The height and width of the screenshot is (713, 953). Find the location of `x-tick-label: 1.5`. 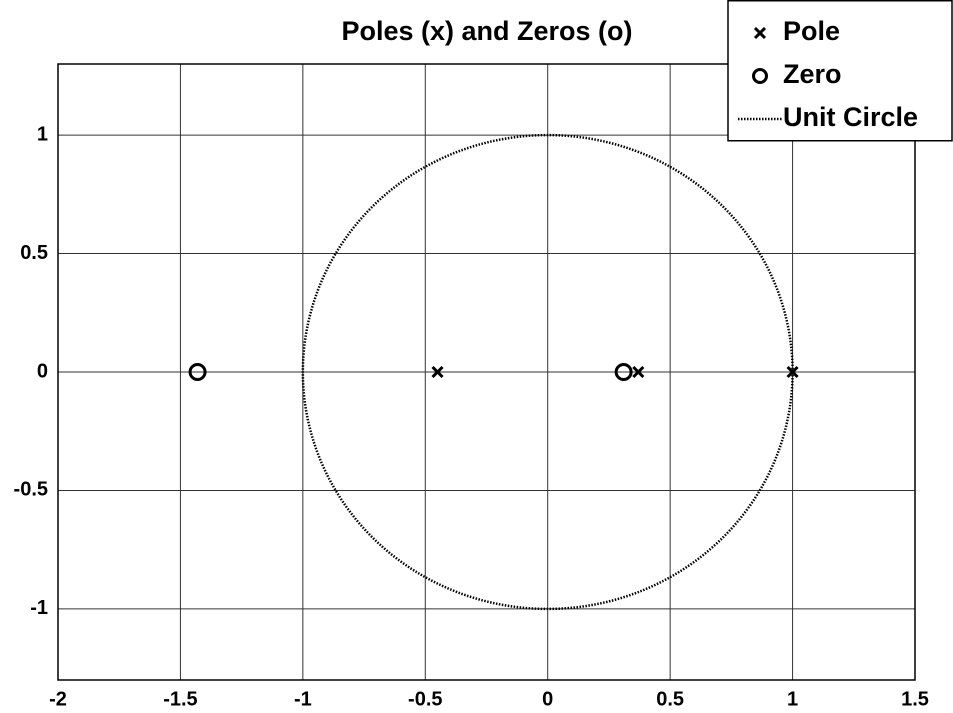

x-tick-label: 1.5 is located at coordinates (915, 699).